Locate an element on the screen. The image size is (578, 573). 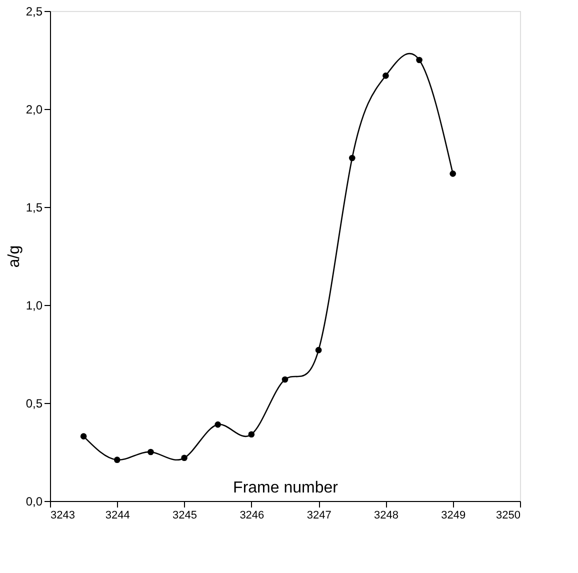
x-tick-label: 3250 is located at coordinates (508, 516).